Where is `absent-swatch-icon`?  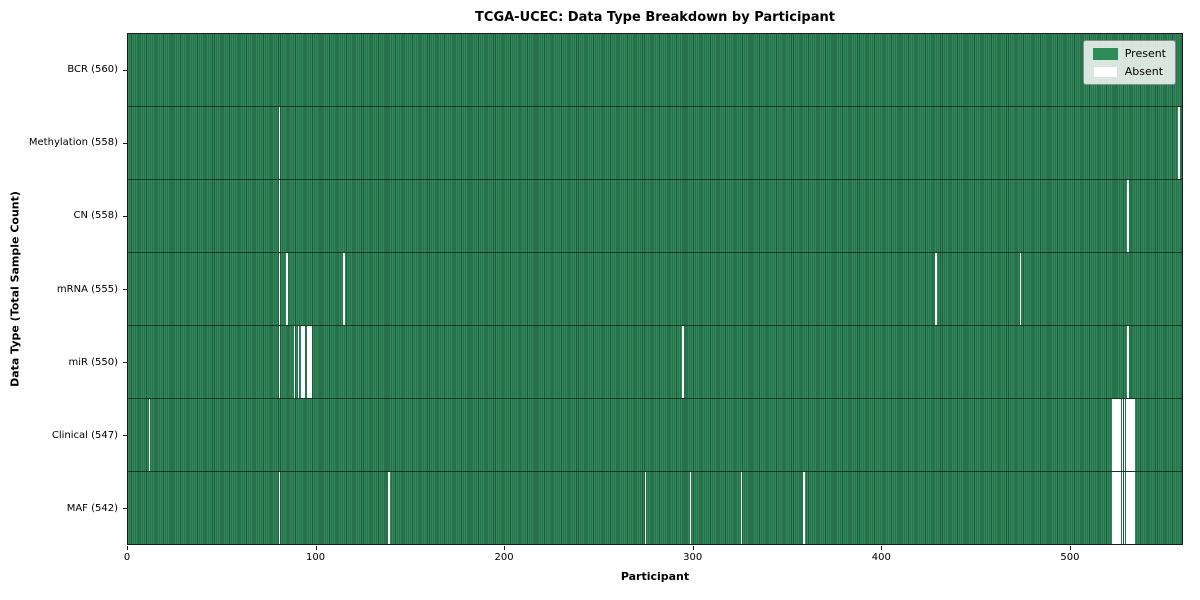 absent-swatch-icon is located at coordinates (1105, 71).